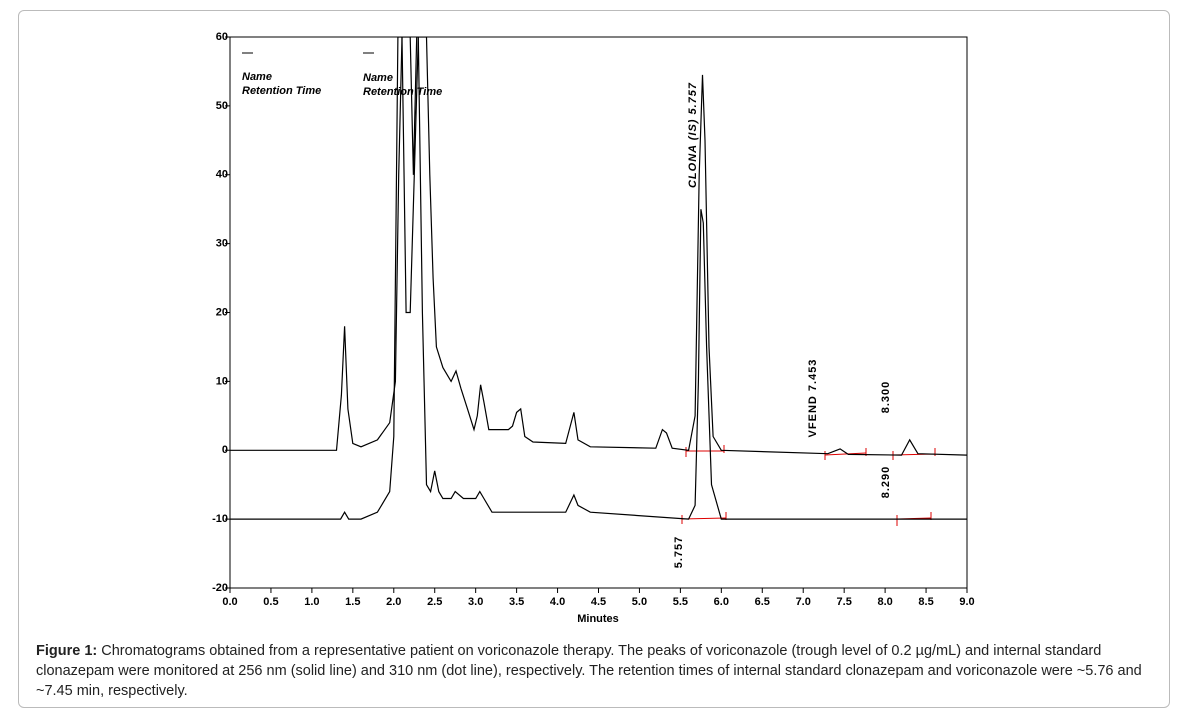 This screenshot has height=716, width=1185. I want to click on x-tick-label: 2.5, so click(434, 602).